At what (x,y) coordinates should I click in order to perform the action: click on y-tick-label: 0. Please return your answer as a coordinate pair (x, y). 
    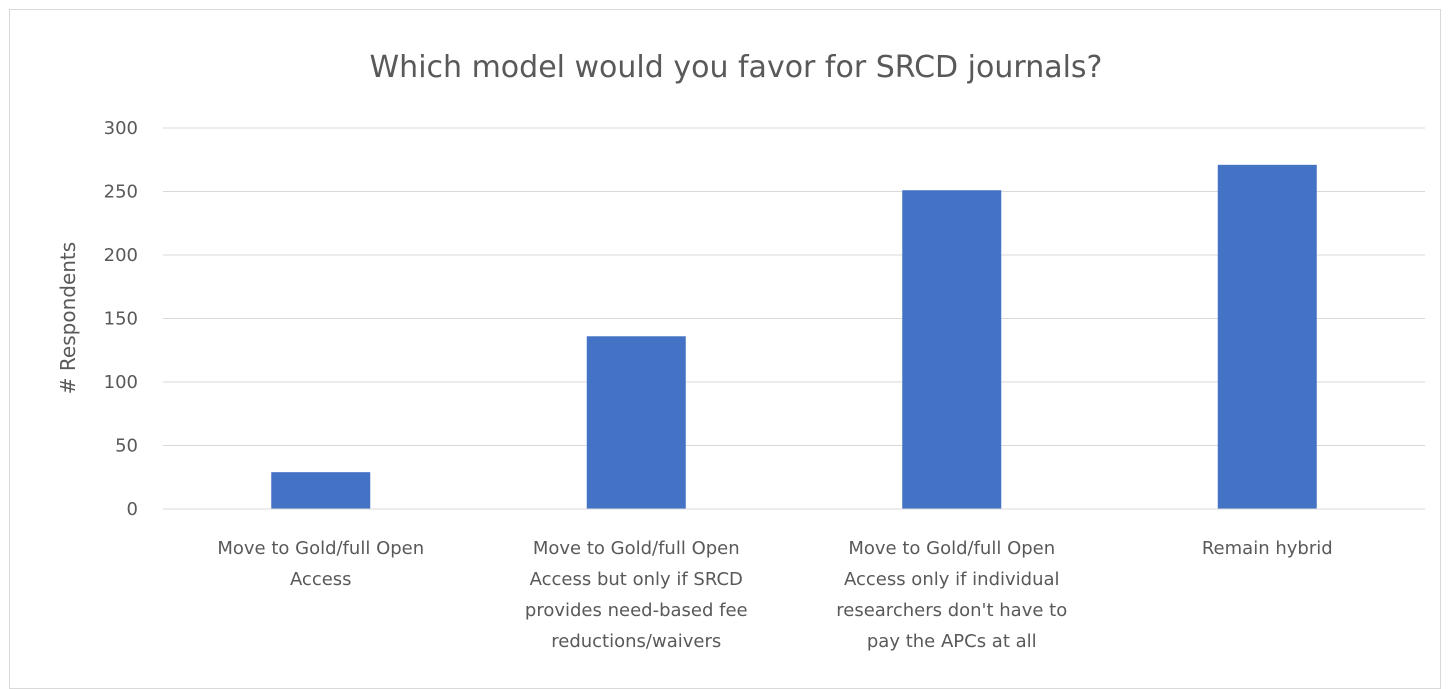
    Looking at the image, I should click on (132, 509).